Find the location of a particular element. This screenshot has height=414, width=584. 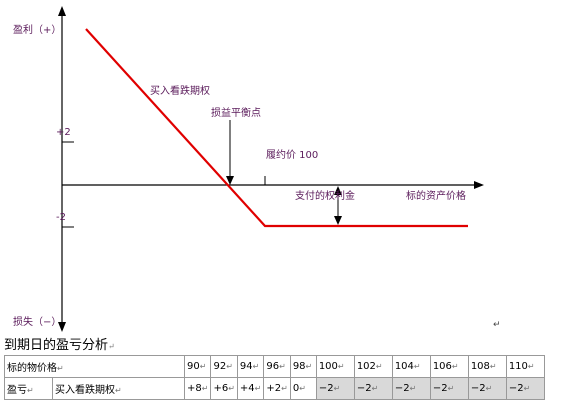

analysis-heading-text: 到期日的盈亏分析 is located at coordinates (56, 345).